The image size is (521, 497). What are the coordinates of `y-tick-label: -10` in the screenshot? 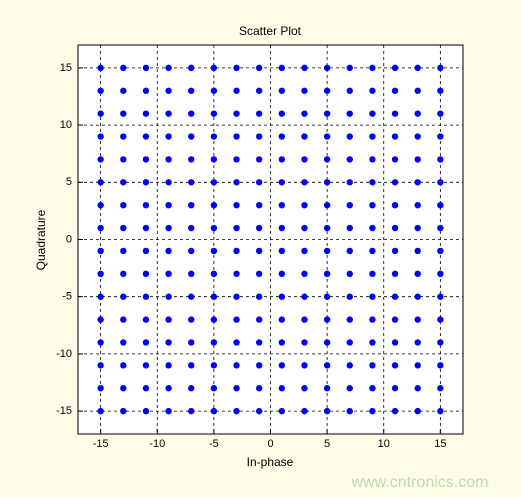 It's located at (64, 354).